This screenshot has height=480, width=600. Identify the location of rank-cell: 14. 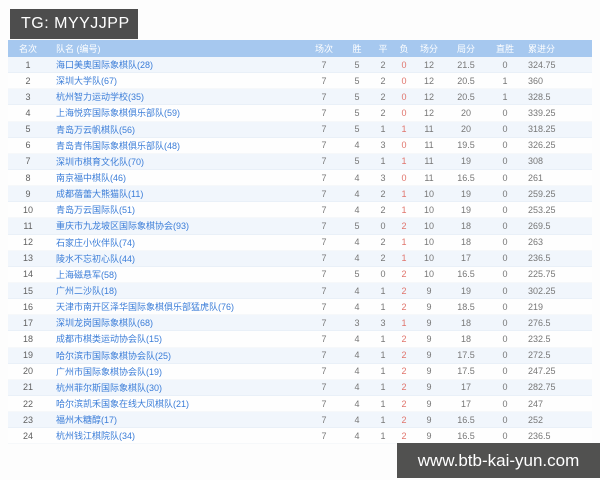
(27, 274).